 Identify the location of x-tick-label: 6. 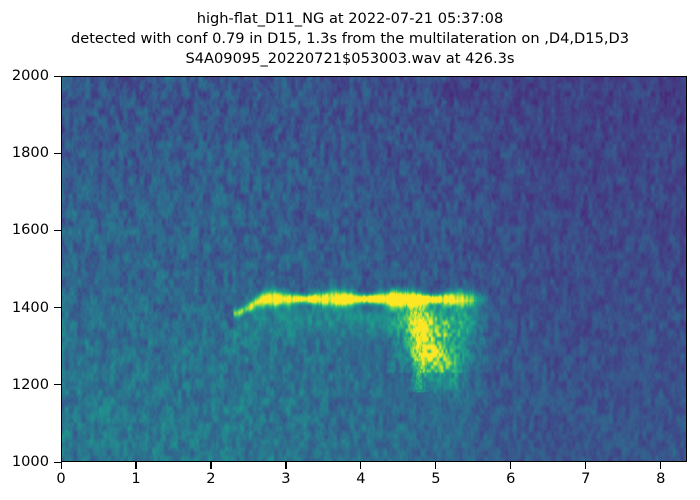
(511, 478).